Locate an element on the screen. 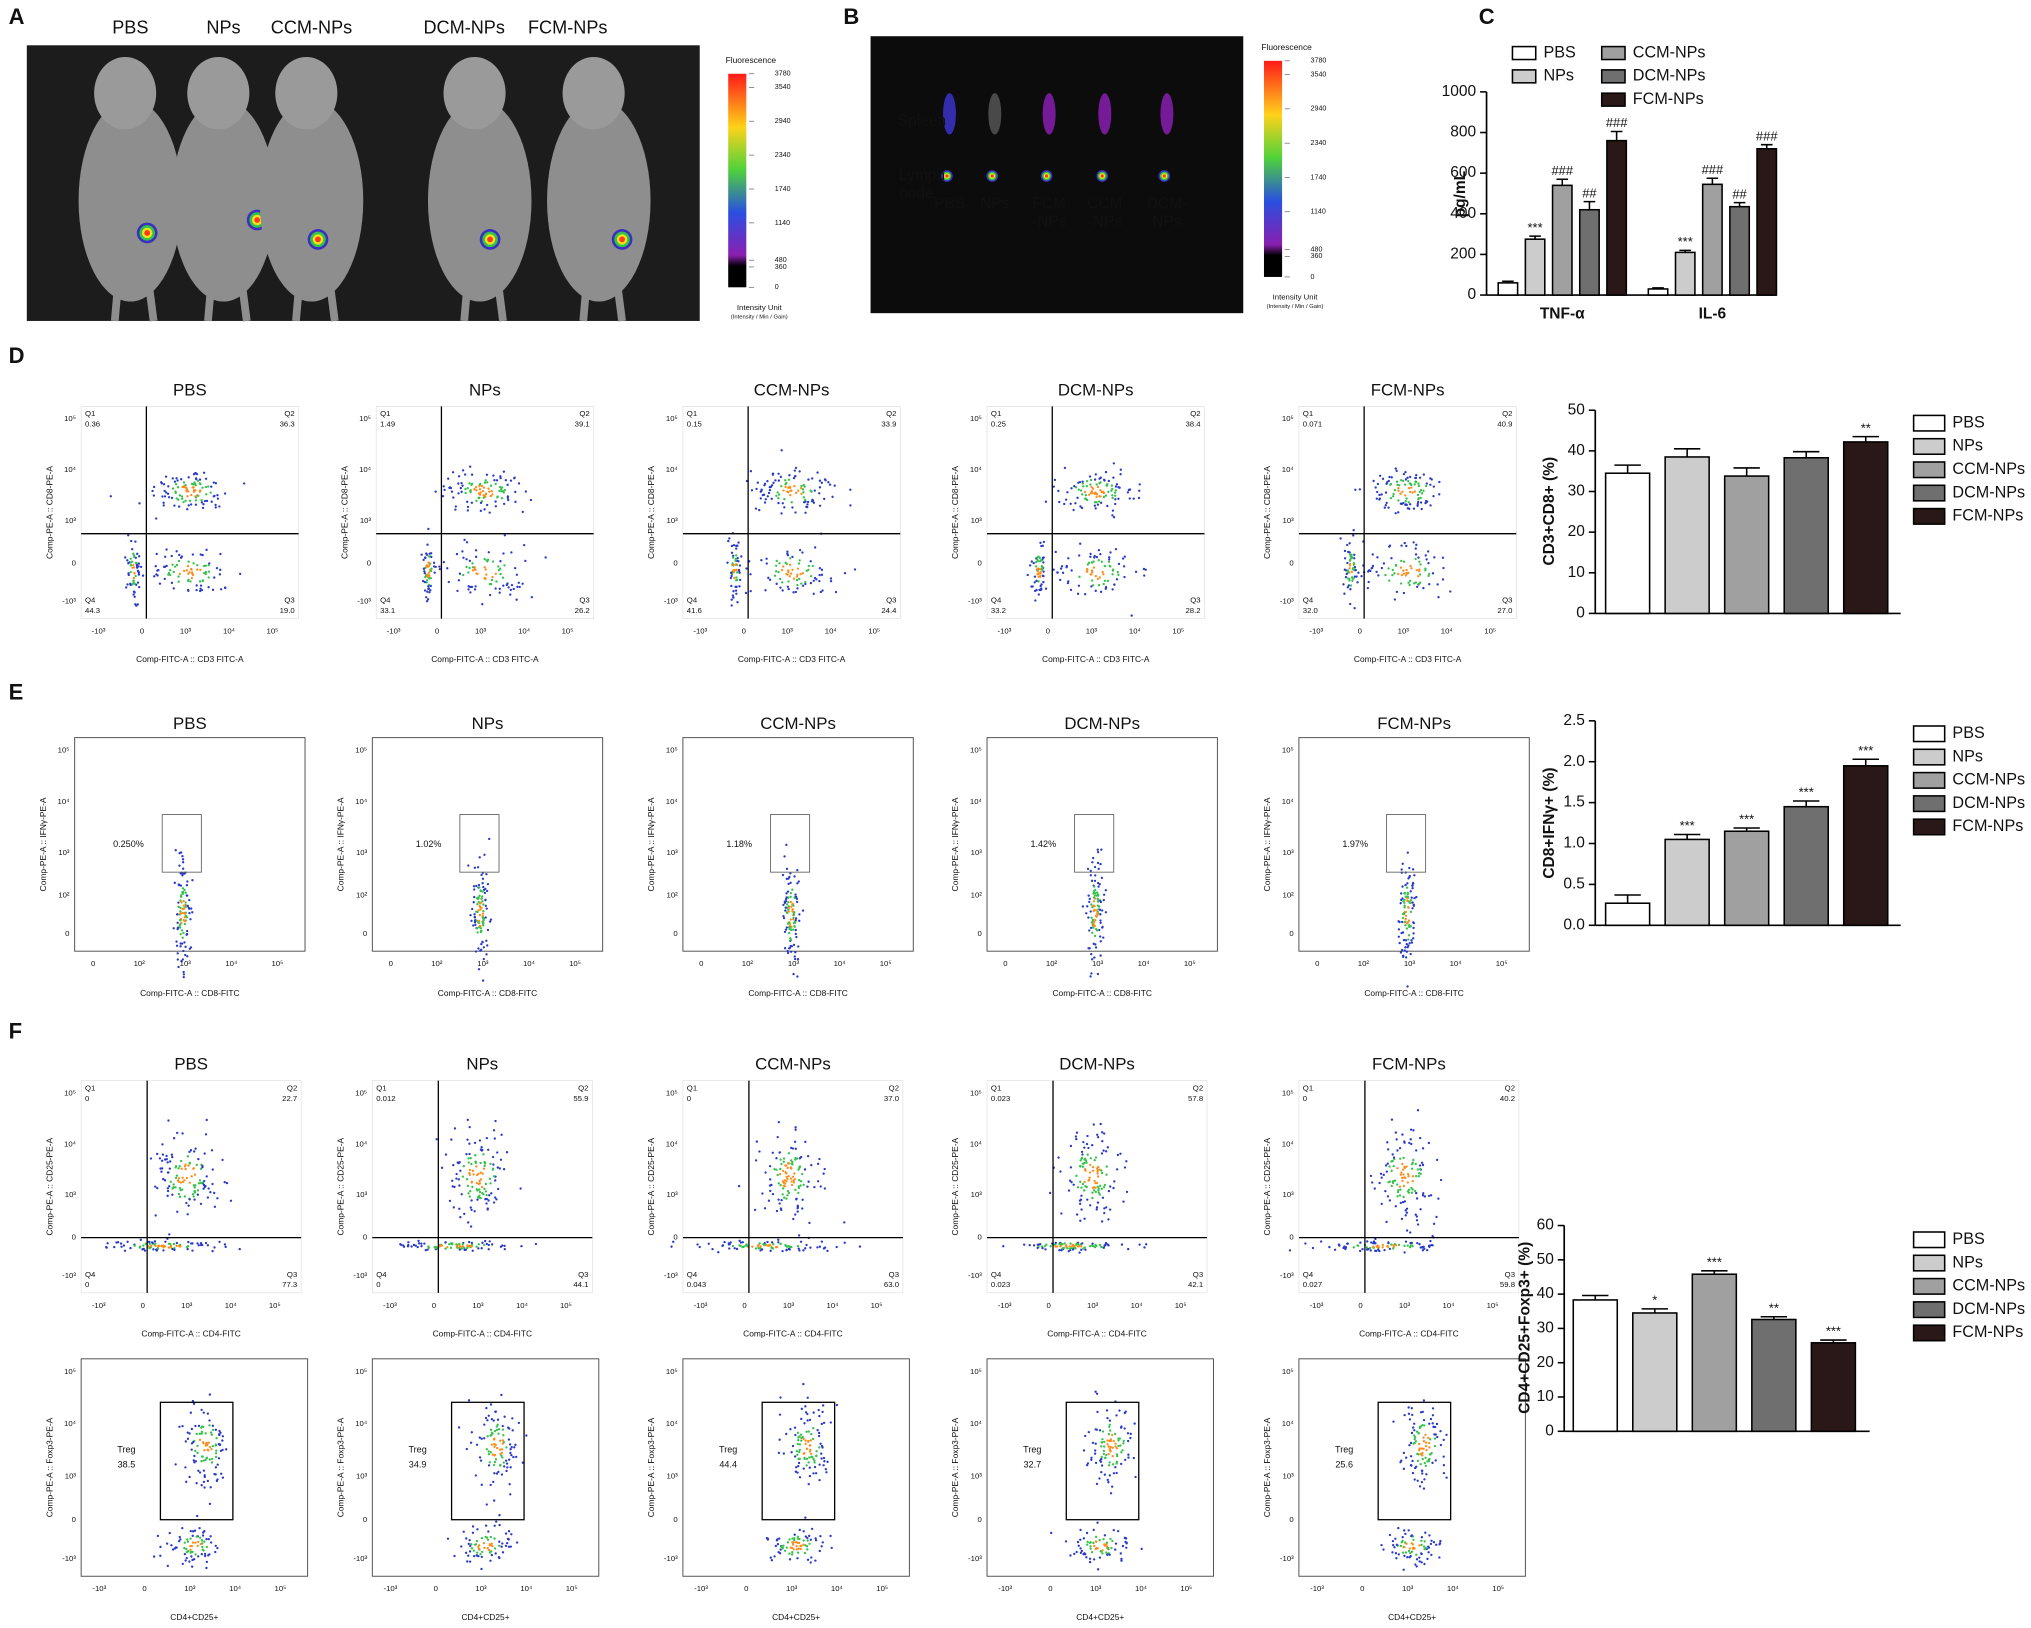  significance-label: *** is located at coordinates (1714, 1261).